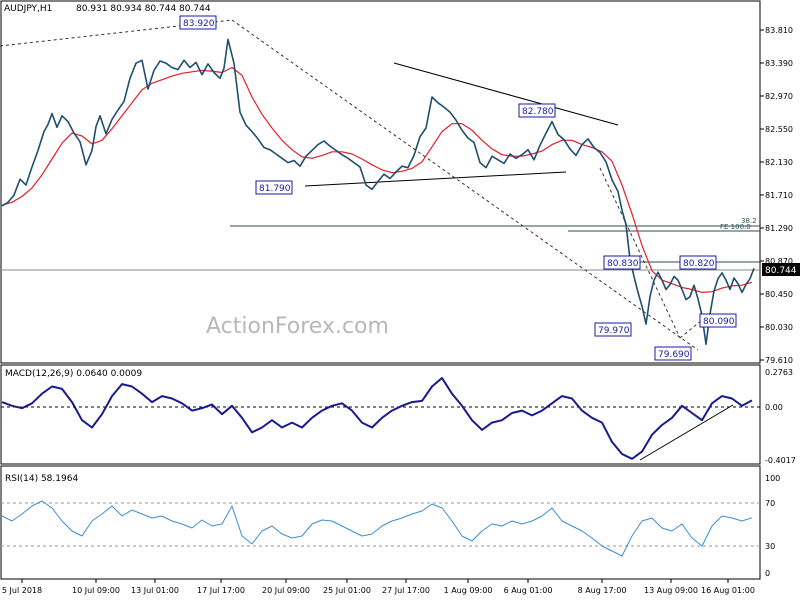 The image size is (800, 604). I want to click on price-level-label: 82.780, so click(538, 112).